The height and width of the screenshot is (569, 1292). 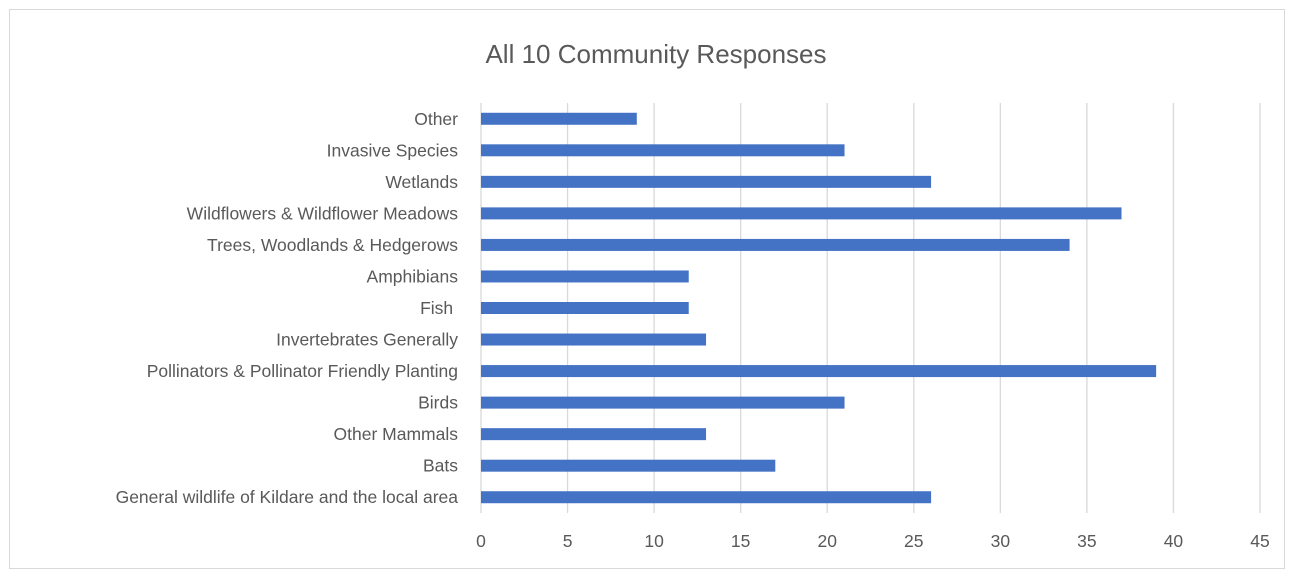 I want to click on category-label: Invasive Species, so click(x=393, y=150).